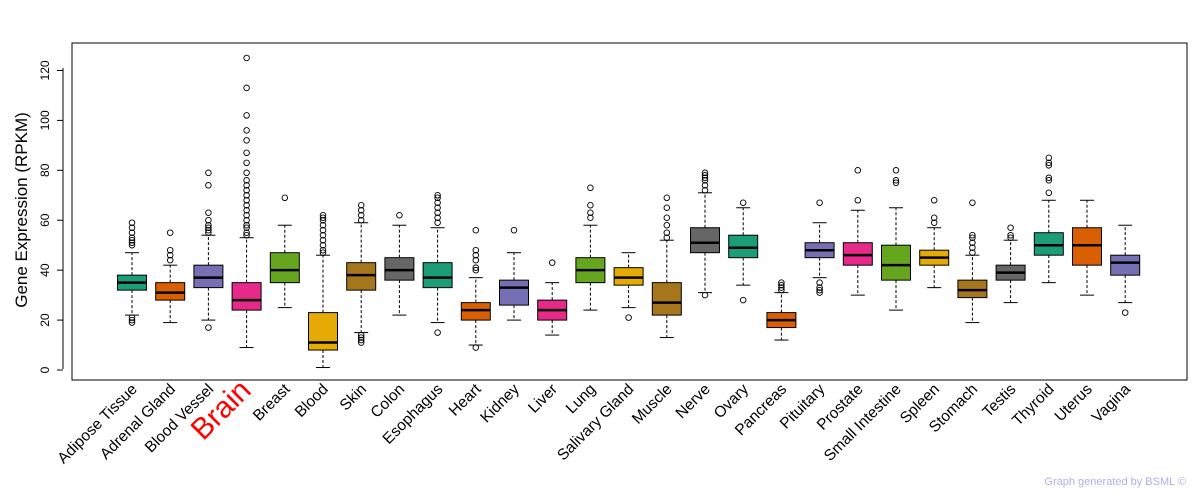  I want to click on y-axis-label: Gene Expression (RPKM), so click(21, 210).